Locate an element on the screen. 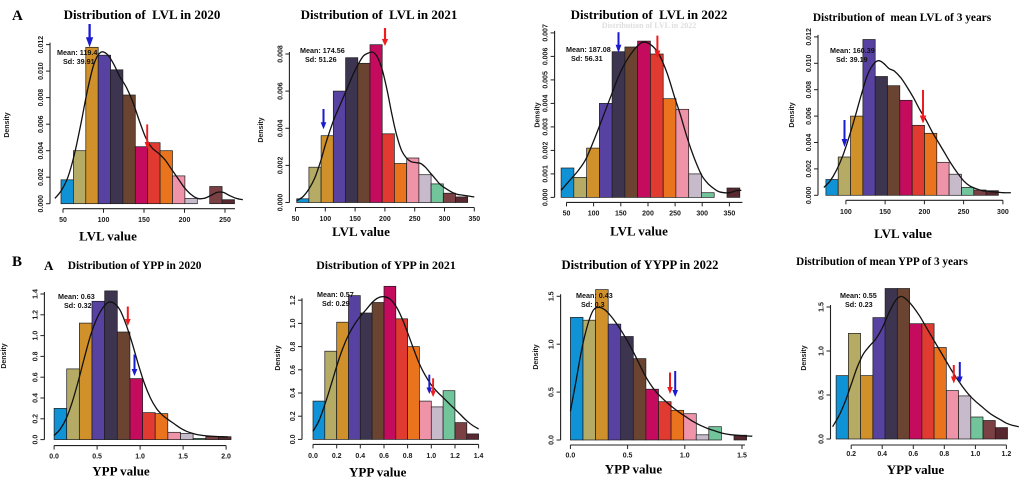  svg-text: Mean: 160.39 is located at coordinates (852, 50).